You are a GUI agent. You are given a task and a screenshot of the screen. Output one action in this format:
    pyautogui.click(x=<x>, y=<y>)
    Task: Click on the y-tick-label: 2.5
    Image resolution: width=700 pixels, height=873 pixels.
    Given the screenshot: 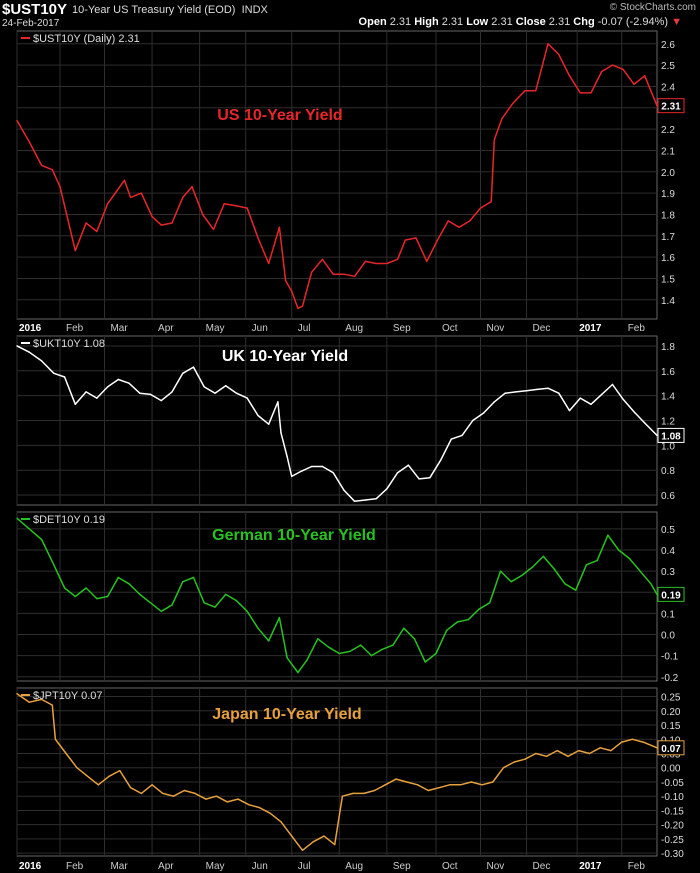 What is the action you would take?
    pyautogui.click(x=668, y=66)
    